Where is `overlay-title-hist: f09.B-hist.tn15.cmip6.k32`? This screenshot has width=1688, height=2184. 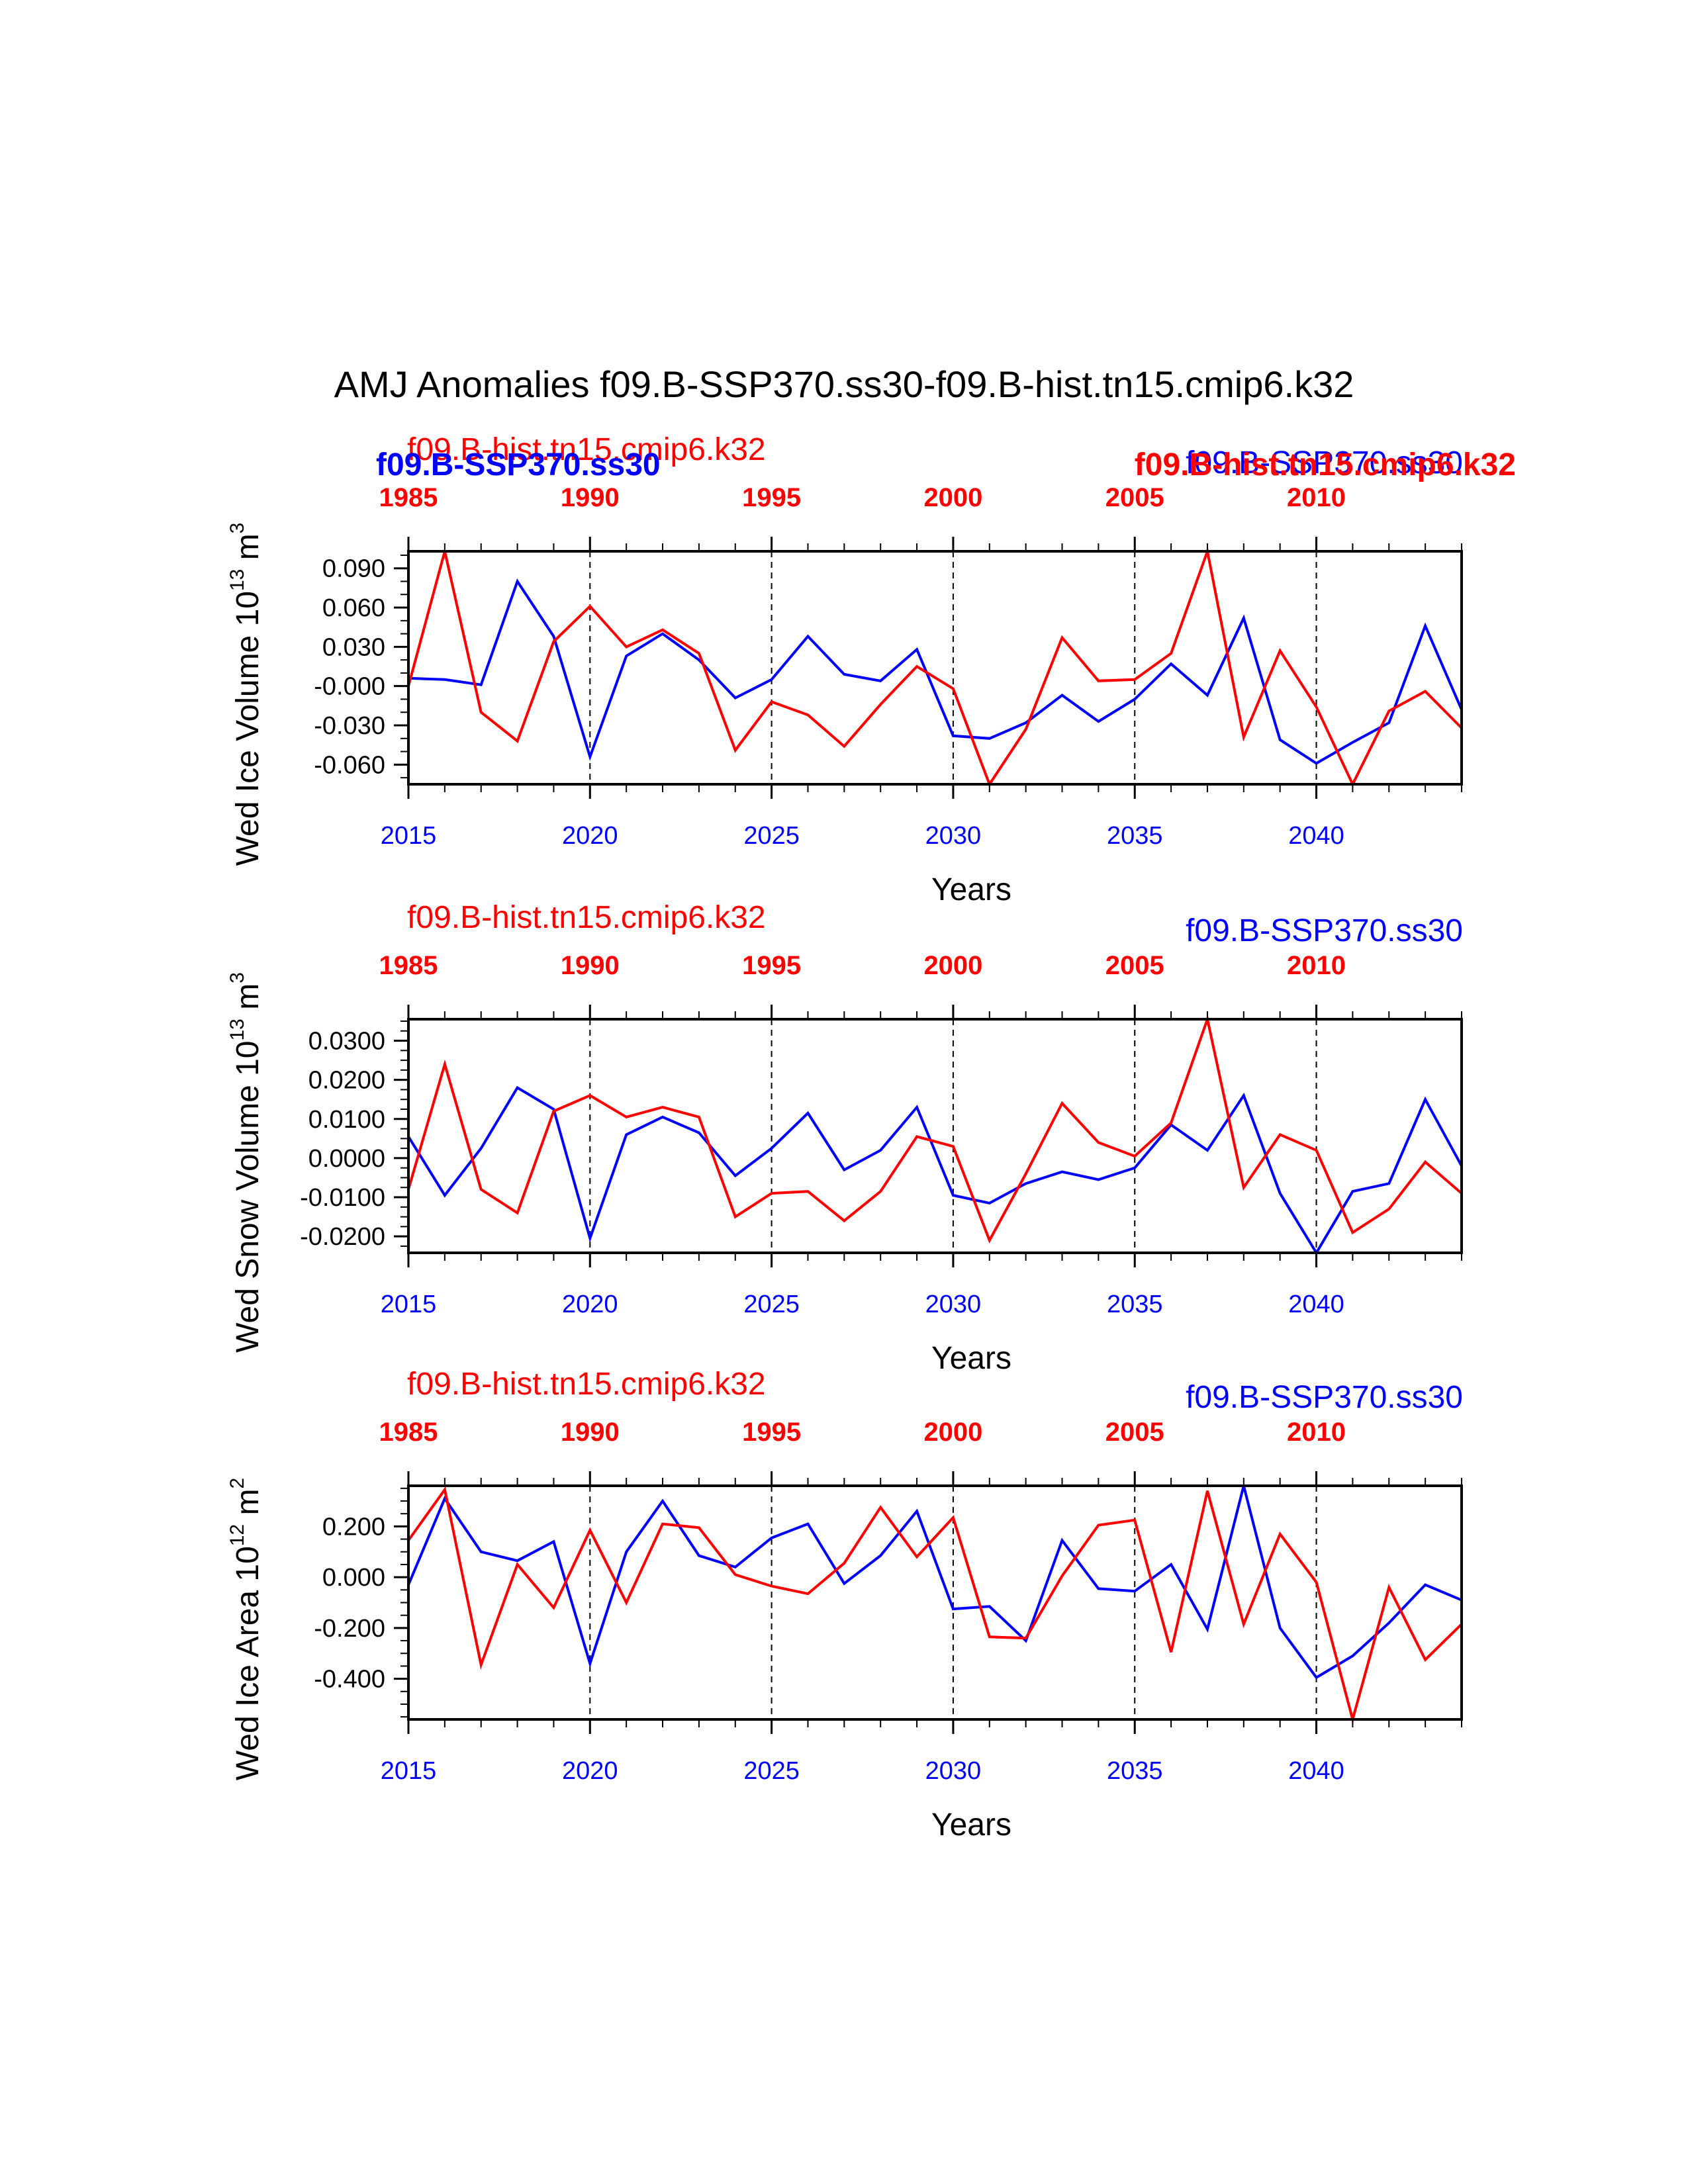
overlay-title-hist: f09.B-hist.tn15.cmip6.k32 is located at coordinates (1325, 464).